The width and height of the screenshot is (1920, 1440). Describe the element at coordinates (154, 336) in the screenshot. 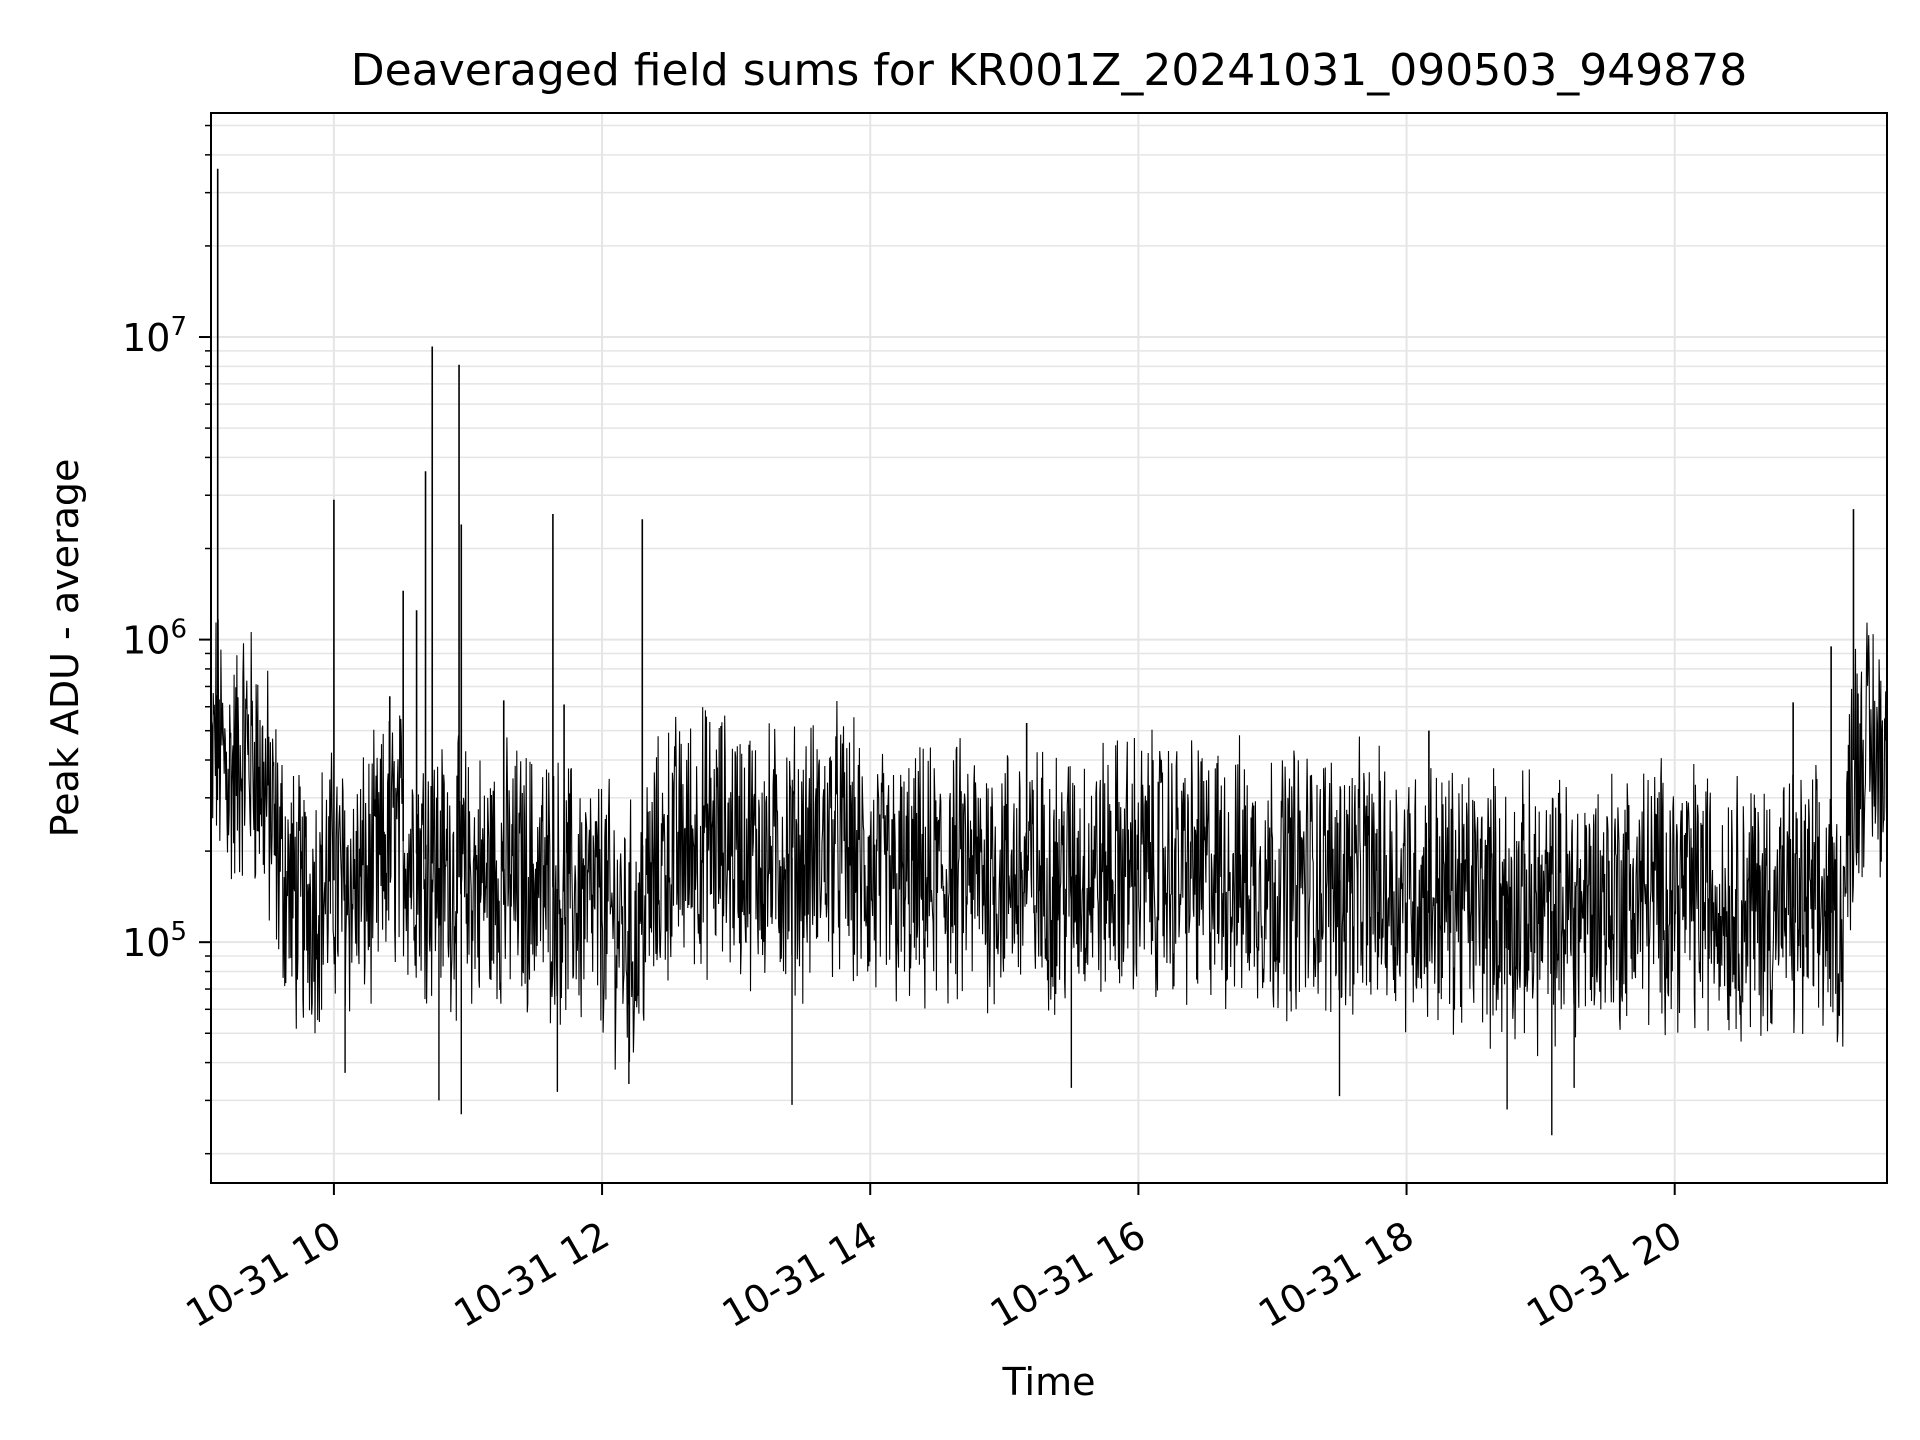

I see `y-tick-label: 107` at that location.